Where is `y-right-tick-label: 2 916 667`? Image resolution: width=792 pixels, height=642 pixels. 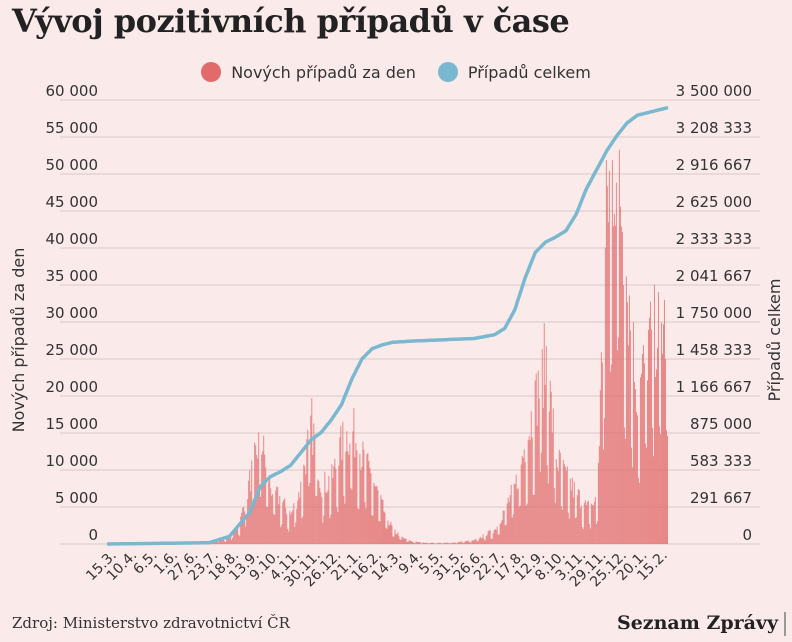 y-right-tick-label: 2 916 667 is located at coordinates (714, 165).